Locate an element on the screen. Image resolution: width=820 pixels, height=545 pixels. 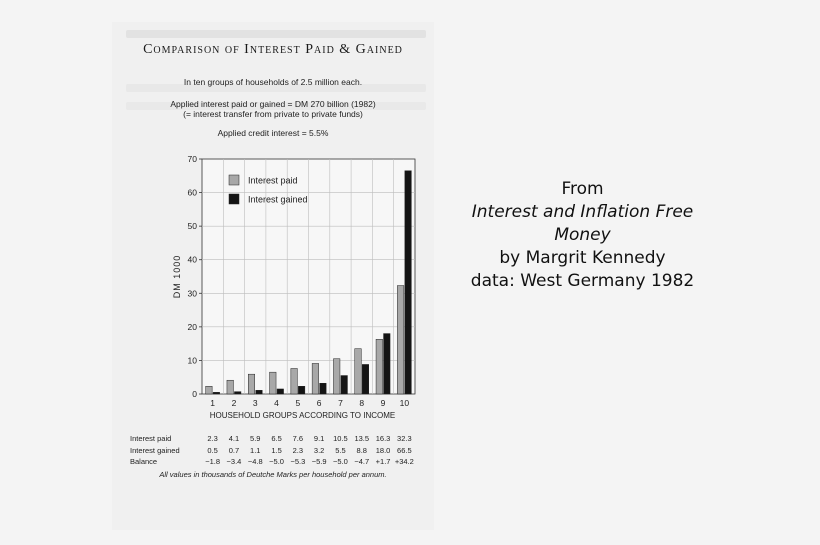
caption-data-source: data: West Germany 1982 is located at coordinates (582, 281).